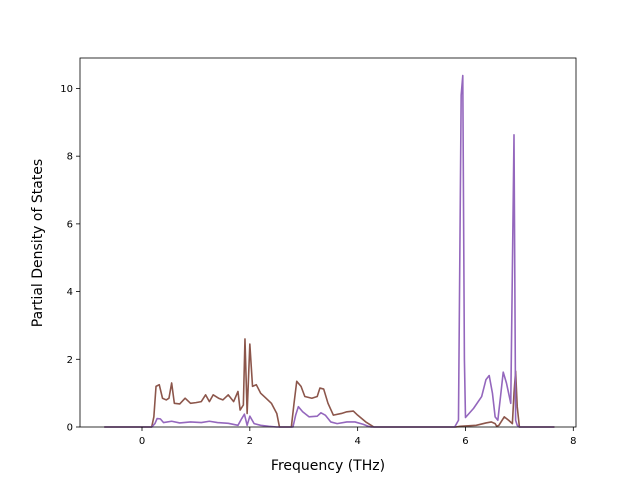 The height and width of the screenshot is (480, 640). Describe the element at coordinates (250, 441) in the screenshot. I see `x-tick-label: 2` at that location.